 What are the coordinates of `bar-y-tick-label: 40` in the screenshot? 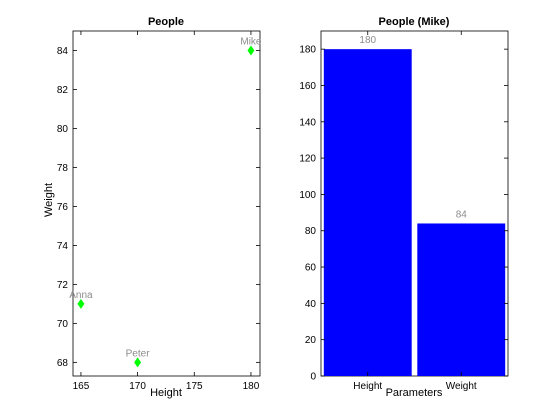 It's located at (311, 304).